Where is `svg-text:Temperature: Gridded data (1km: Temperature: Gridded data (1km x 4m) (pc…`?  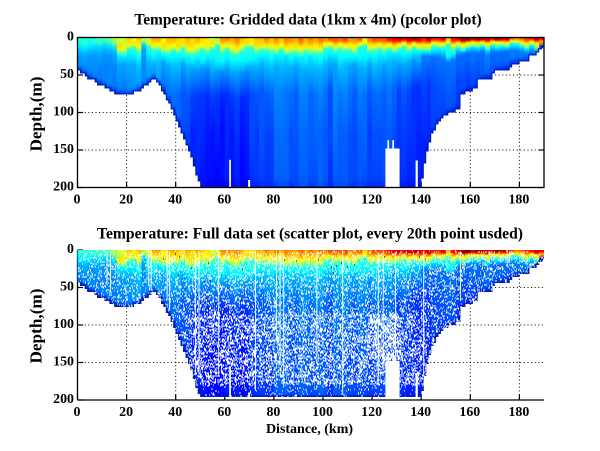
svg-text:Temperature: Gridded data (1km: Temperature: Gridded data (1km x 4m) (pc… is located at coordinates (307, 19).